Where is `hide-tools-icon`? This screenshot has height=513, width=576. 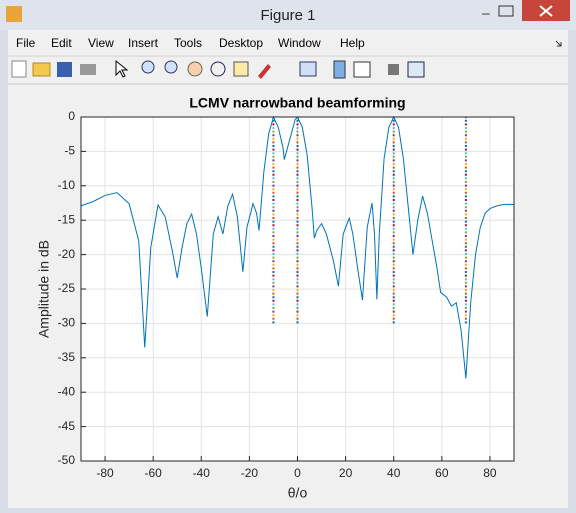 hide-tools-icon is located at coordinates (393, 69).